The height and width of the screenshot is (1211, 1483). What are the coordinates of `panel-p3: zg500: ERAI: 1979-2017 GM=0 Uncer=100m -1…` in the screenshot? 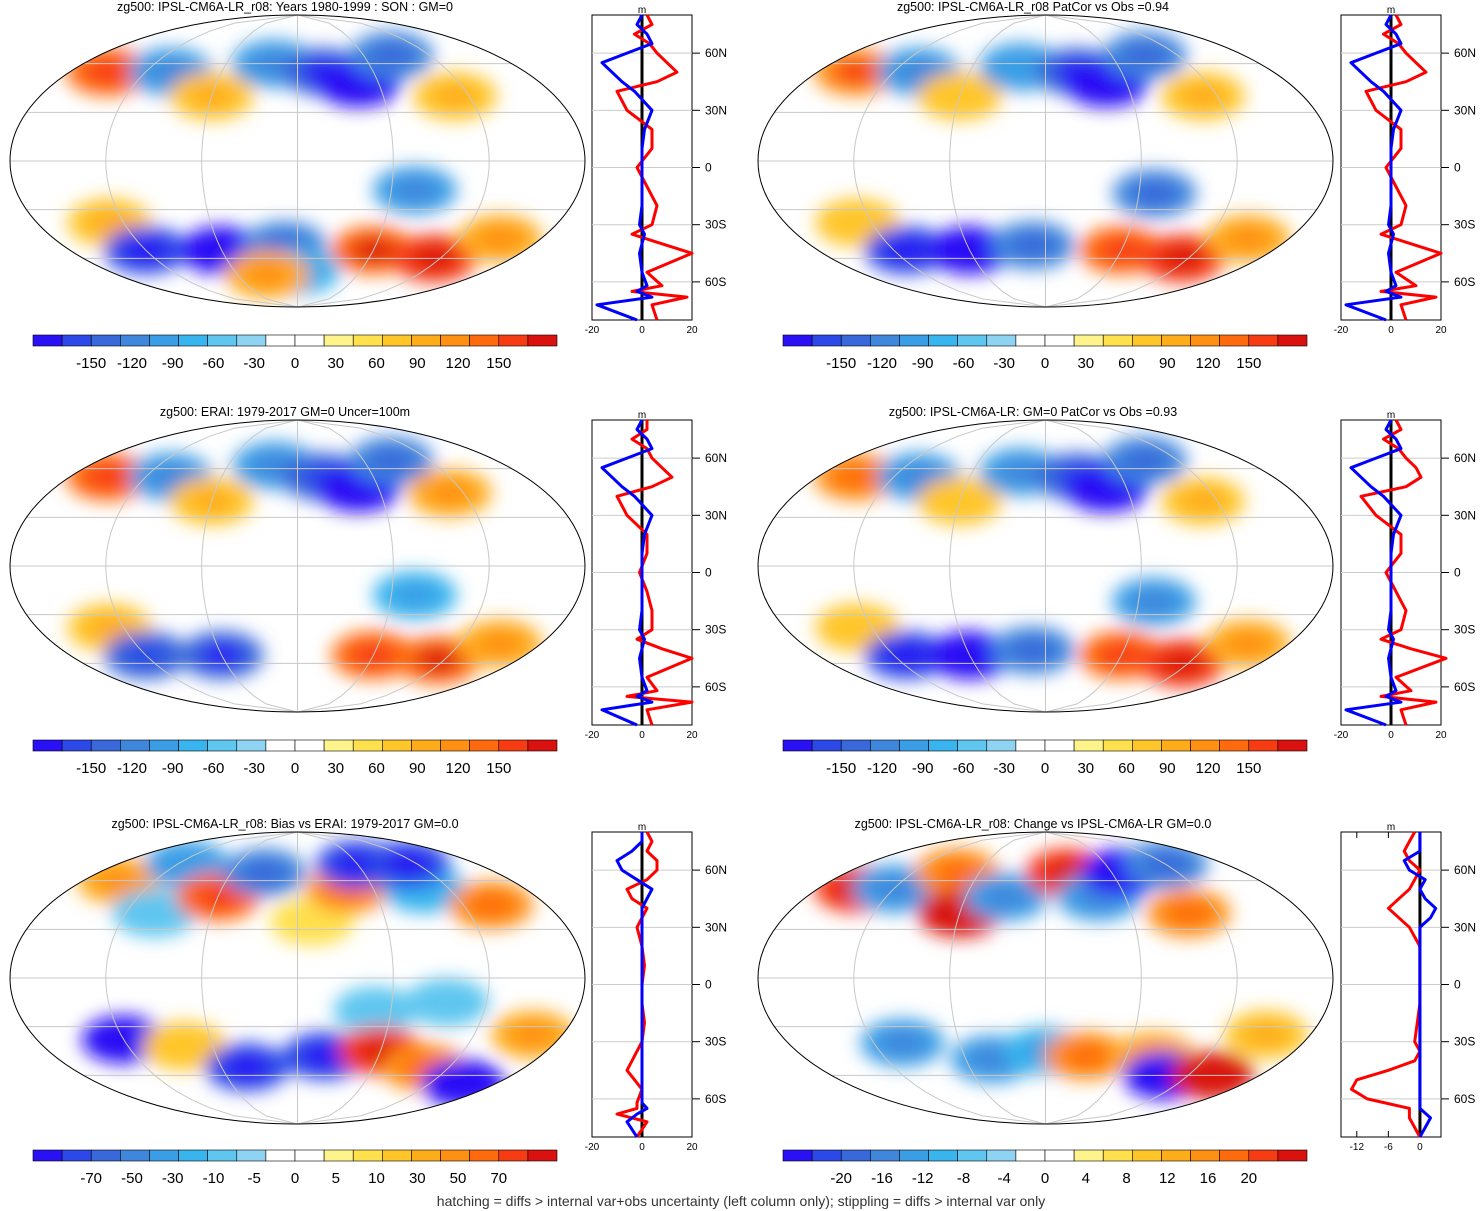 It's located at (368, 591).